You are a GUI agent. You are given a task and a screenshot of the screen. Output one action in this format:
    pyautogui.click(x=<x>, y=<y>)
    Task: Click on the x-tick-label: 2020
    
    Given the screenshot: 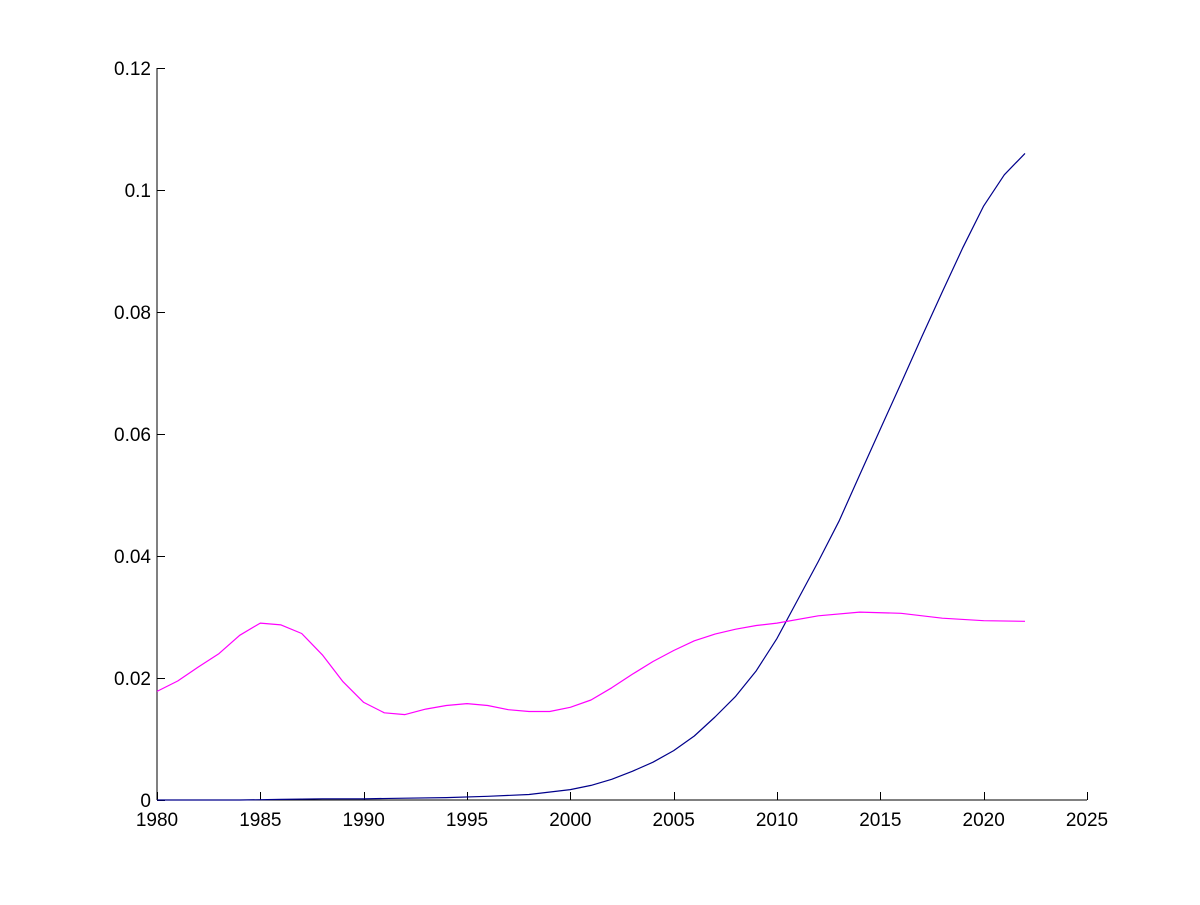 What is the action you would take?
    pyautogui.click(x=984, y=820)
    